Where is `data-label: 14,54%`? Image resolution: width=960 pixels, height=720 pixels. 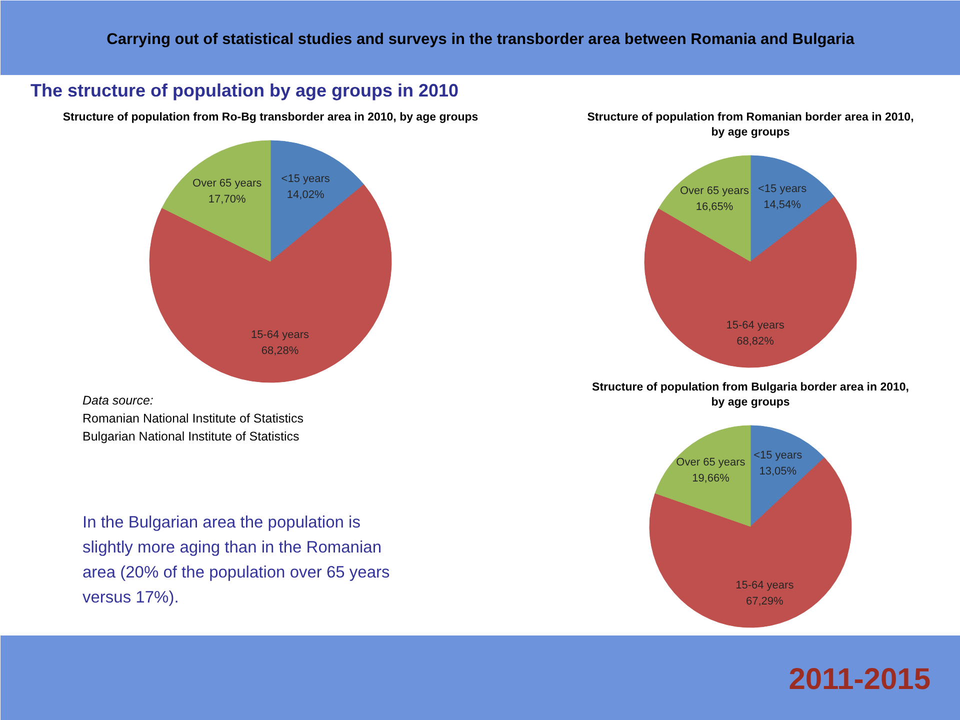
data-label: 14,54% is located at coordinates (783, 204).